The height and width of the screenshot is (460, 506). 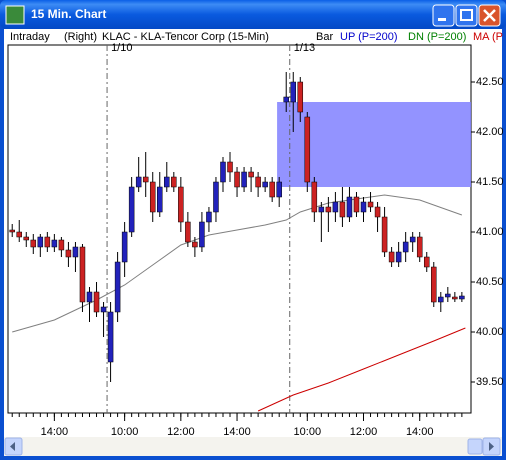 I want to click on day-label: 1/10, so click(x=121, y=48).